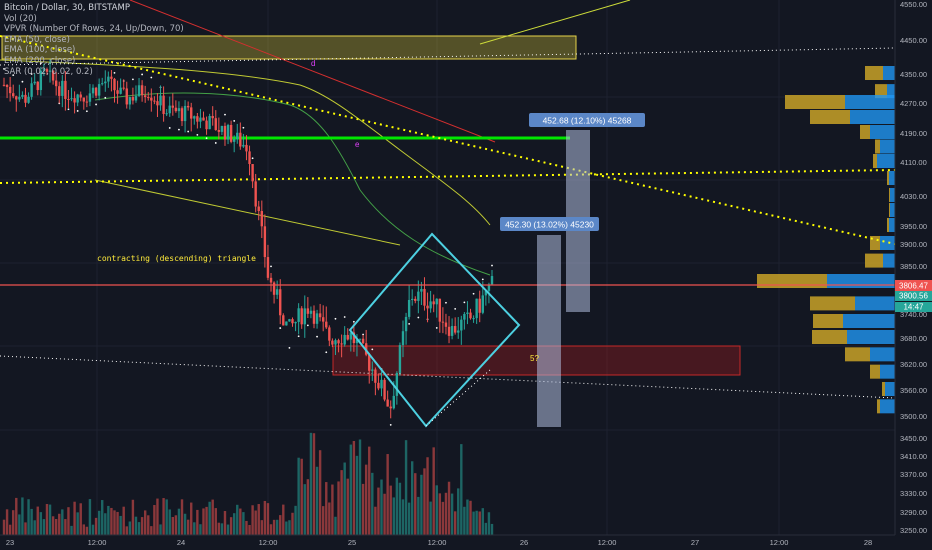 The height and width of the screenshot is (550, 932). Describe the element at coordinates (913, 296) in the screenshot. I see `secondary-price-tag-bg` at that location.